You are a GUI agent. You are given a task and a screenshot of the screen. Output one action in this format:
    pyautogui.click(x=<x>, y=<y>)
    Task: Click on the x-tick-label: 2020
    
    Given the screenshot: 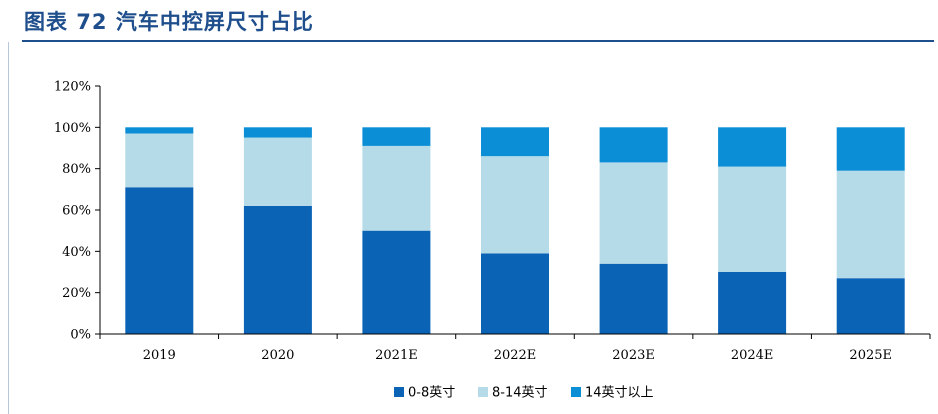 What is the action you would take?
    pyautogui.click(x=277, y=355)
    